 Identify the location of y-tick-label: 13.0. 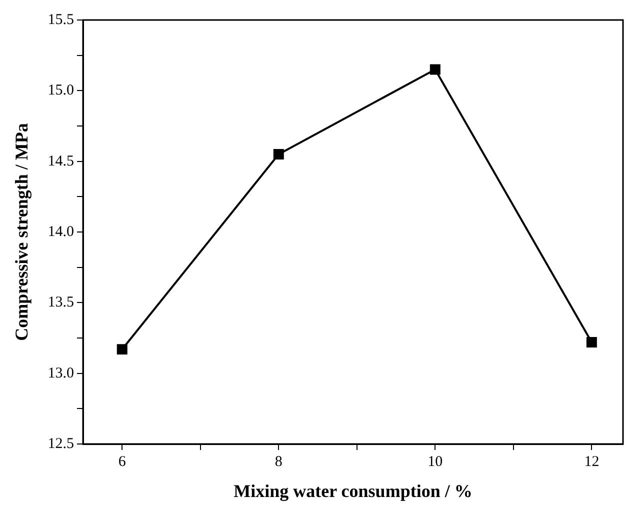
(61, 373).